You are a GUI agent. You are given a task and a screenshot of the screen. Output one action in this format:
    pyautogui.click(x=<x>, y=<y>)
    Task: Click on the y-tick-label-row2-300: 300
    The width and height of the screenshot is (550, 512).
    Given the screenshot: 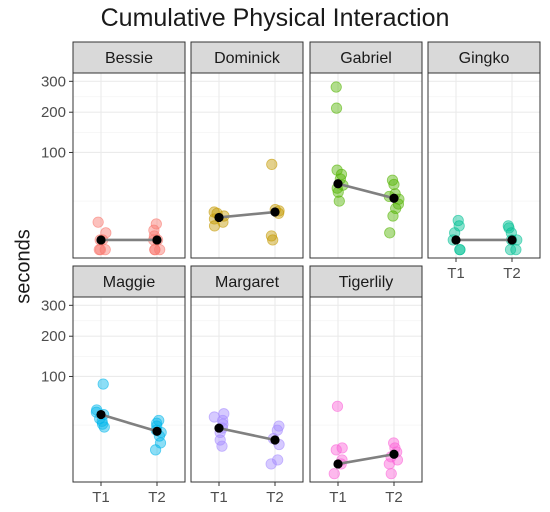 What is the action you would take?
    pyautogui.click(x=53, y=305)
    